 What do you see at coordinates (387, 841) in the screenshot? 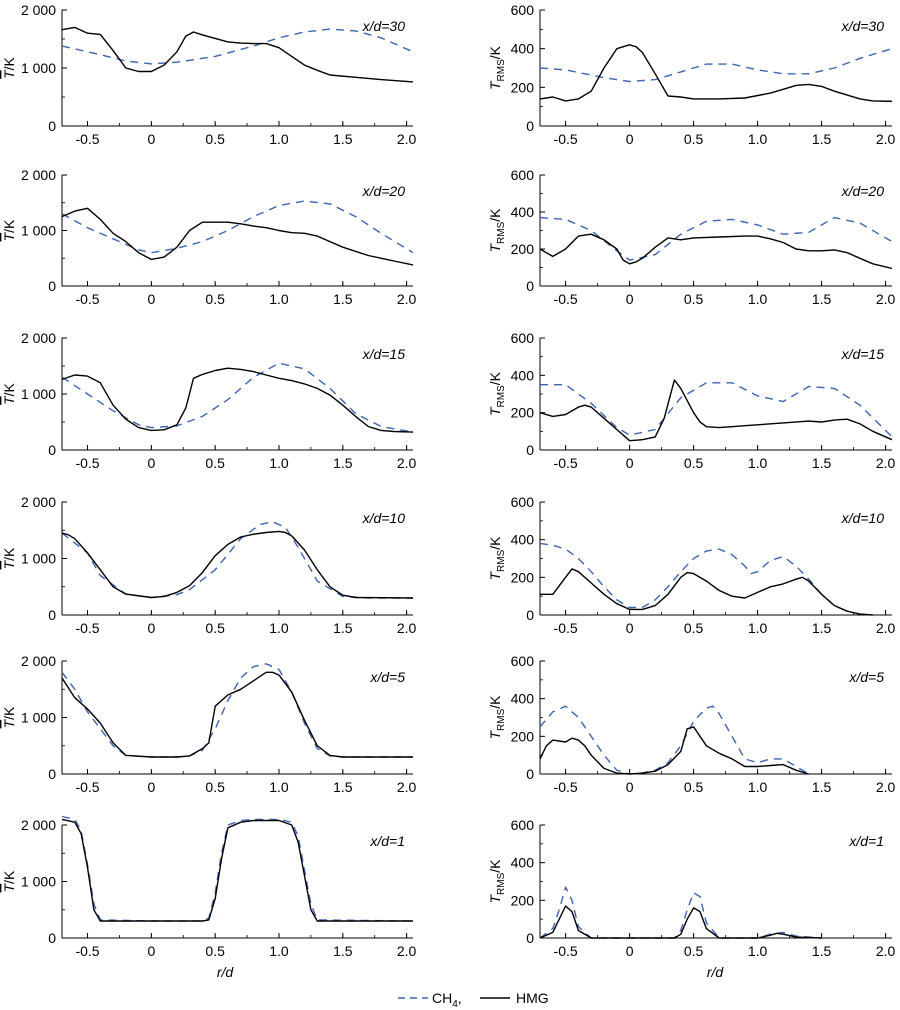
I see `panel-annotation: x/d=1` at bounding box center [387, 841].